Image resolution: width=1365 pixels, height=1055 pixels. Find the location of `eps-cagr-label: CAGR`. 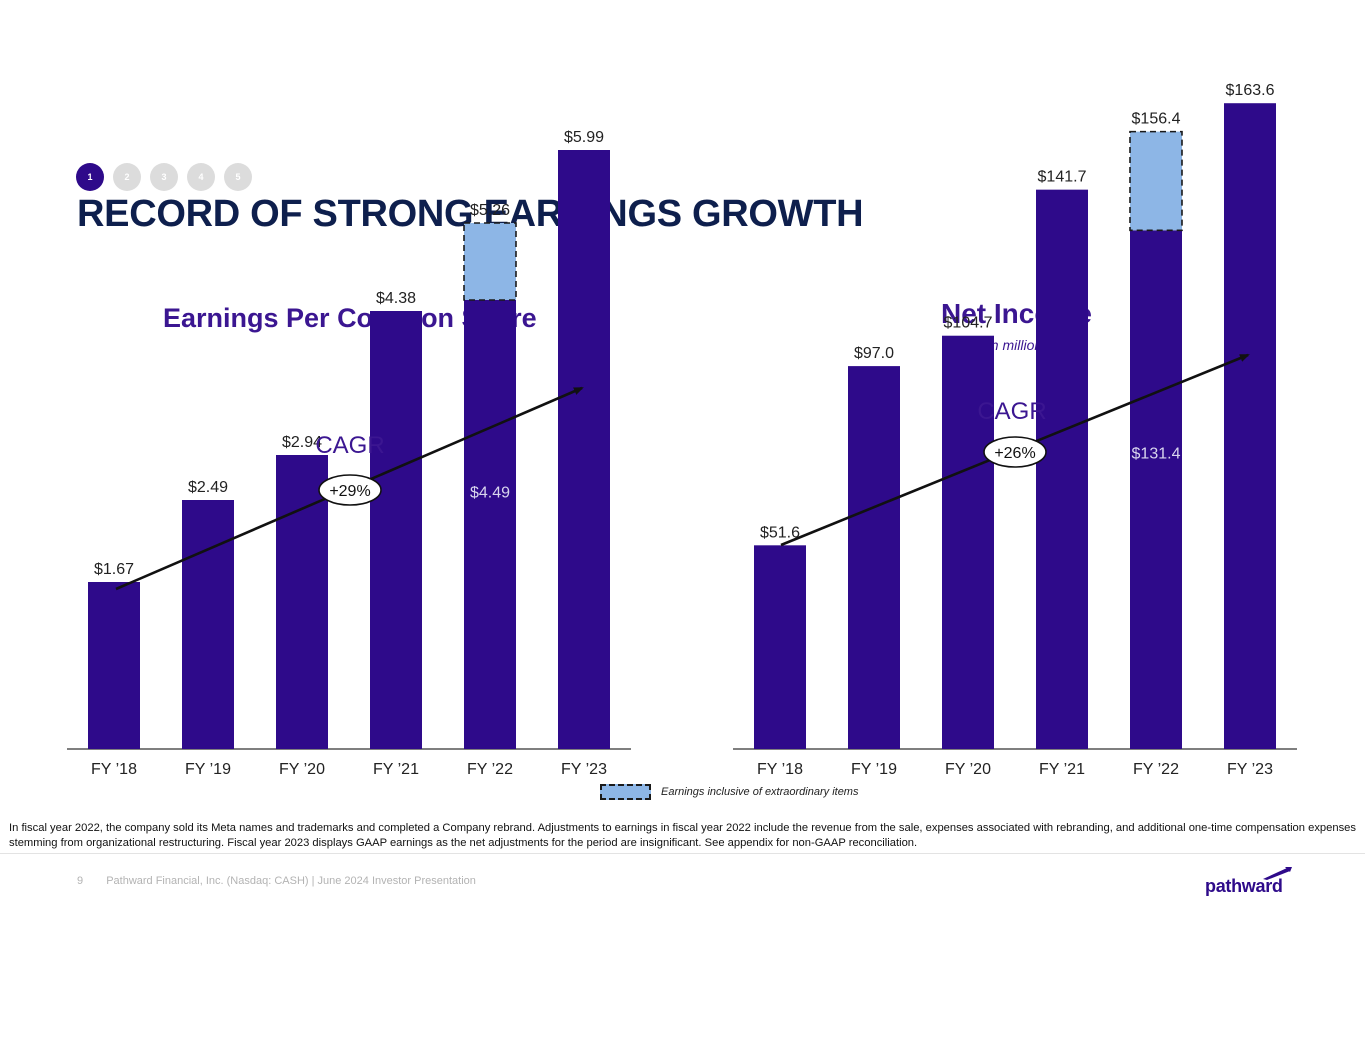

eps-cagr-label: CAGR is located at coordinates (349, 445).